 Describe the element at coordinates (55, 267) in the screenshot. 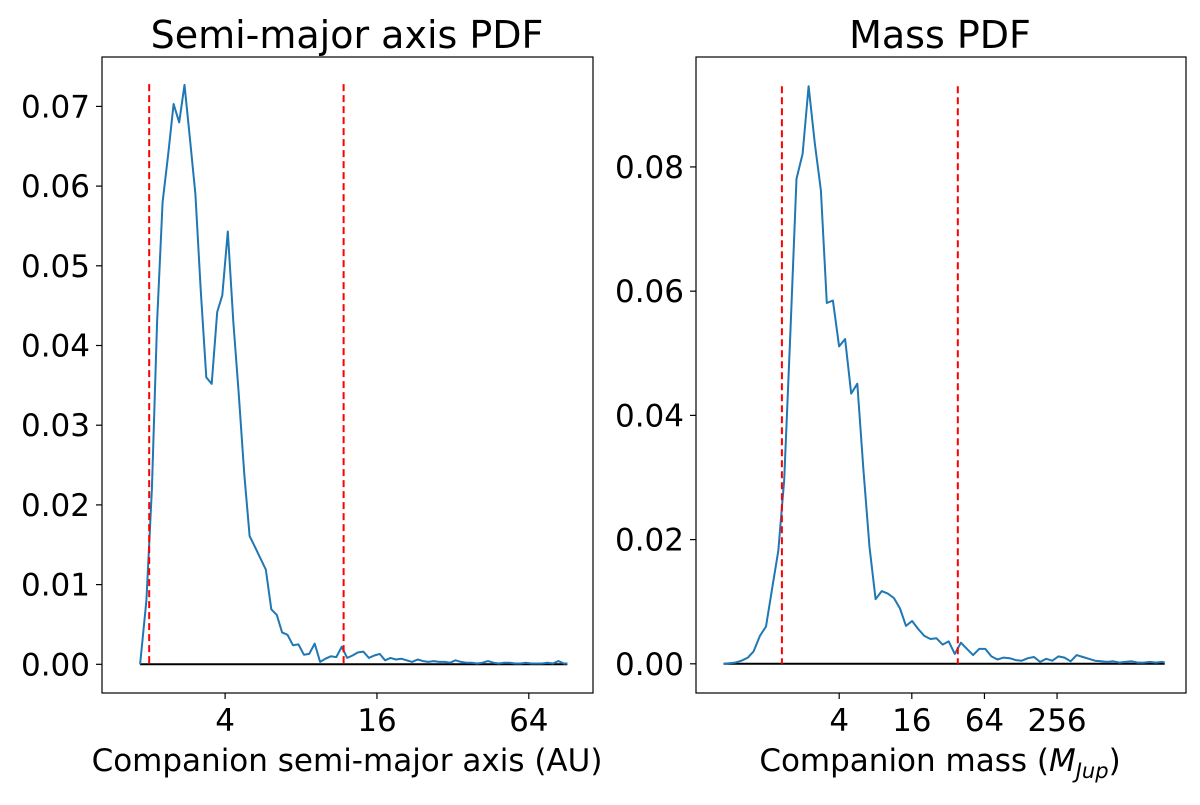

I see `semi-major-axis-y-tick-label: 0.05` at that location.